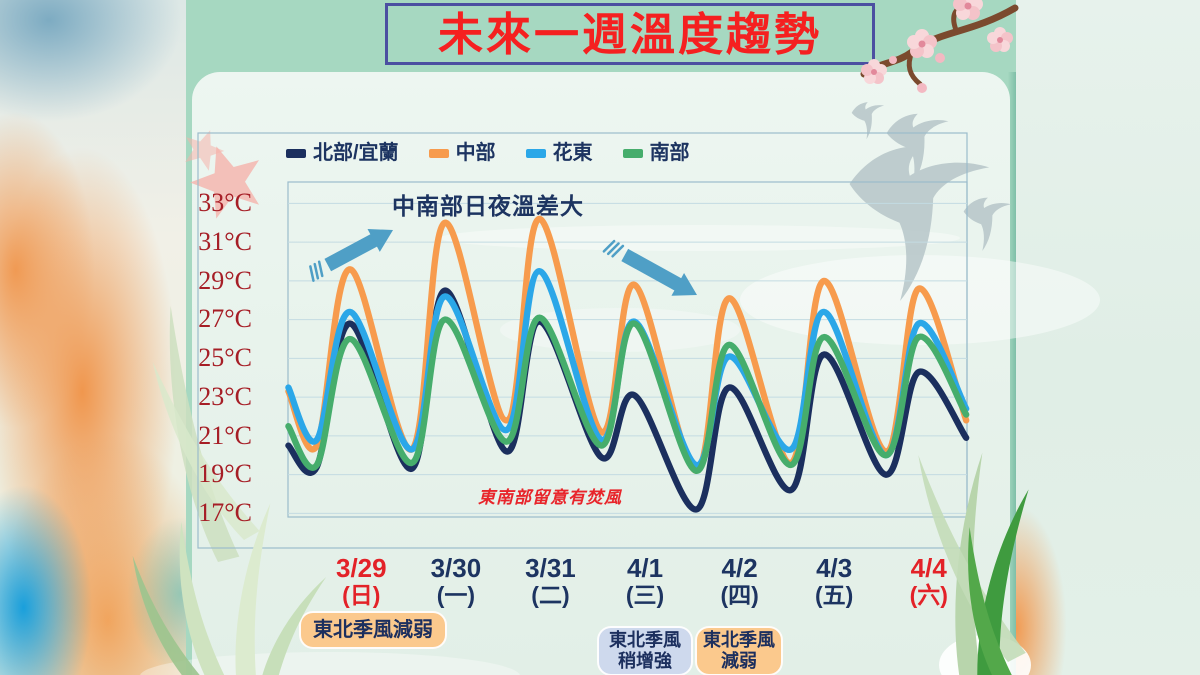 The image size is (1200, 675). What do you see at coordinates (550, 568) in the screenshot?
I see `date-label: 3/31` at bounding box center [550, 568].